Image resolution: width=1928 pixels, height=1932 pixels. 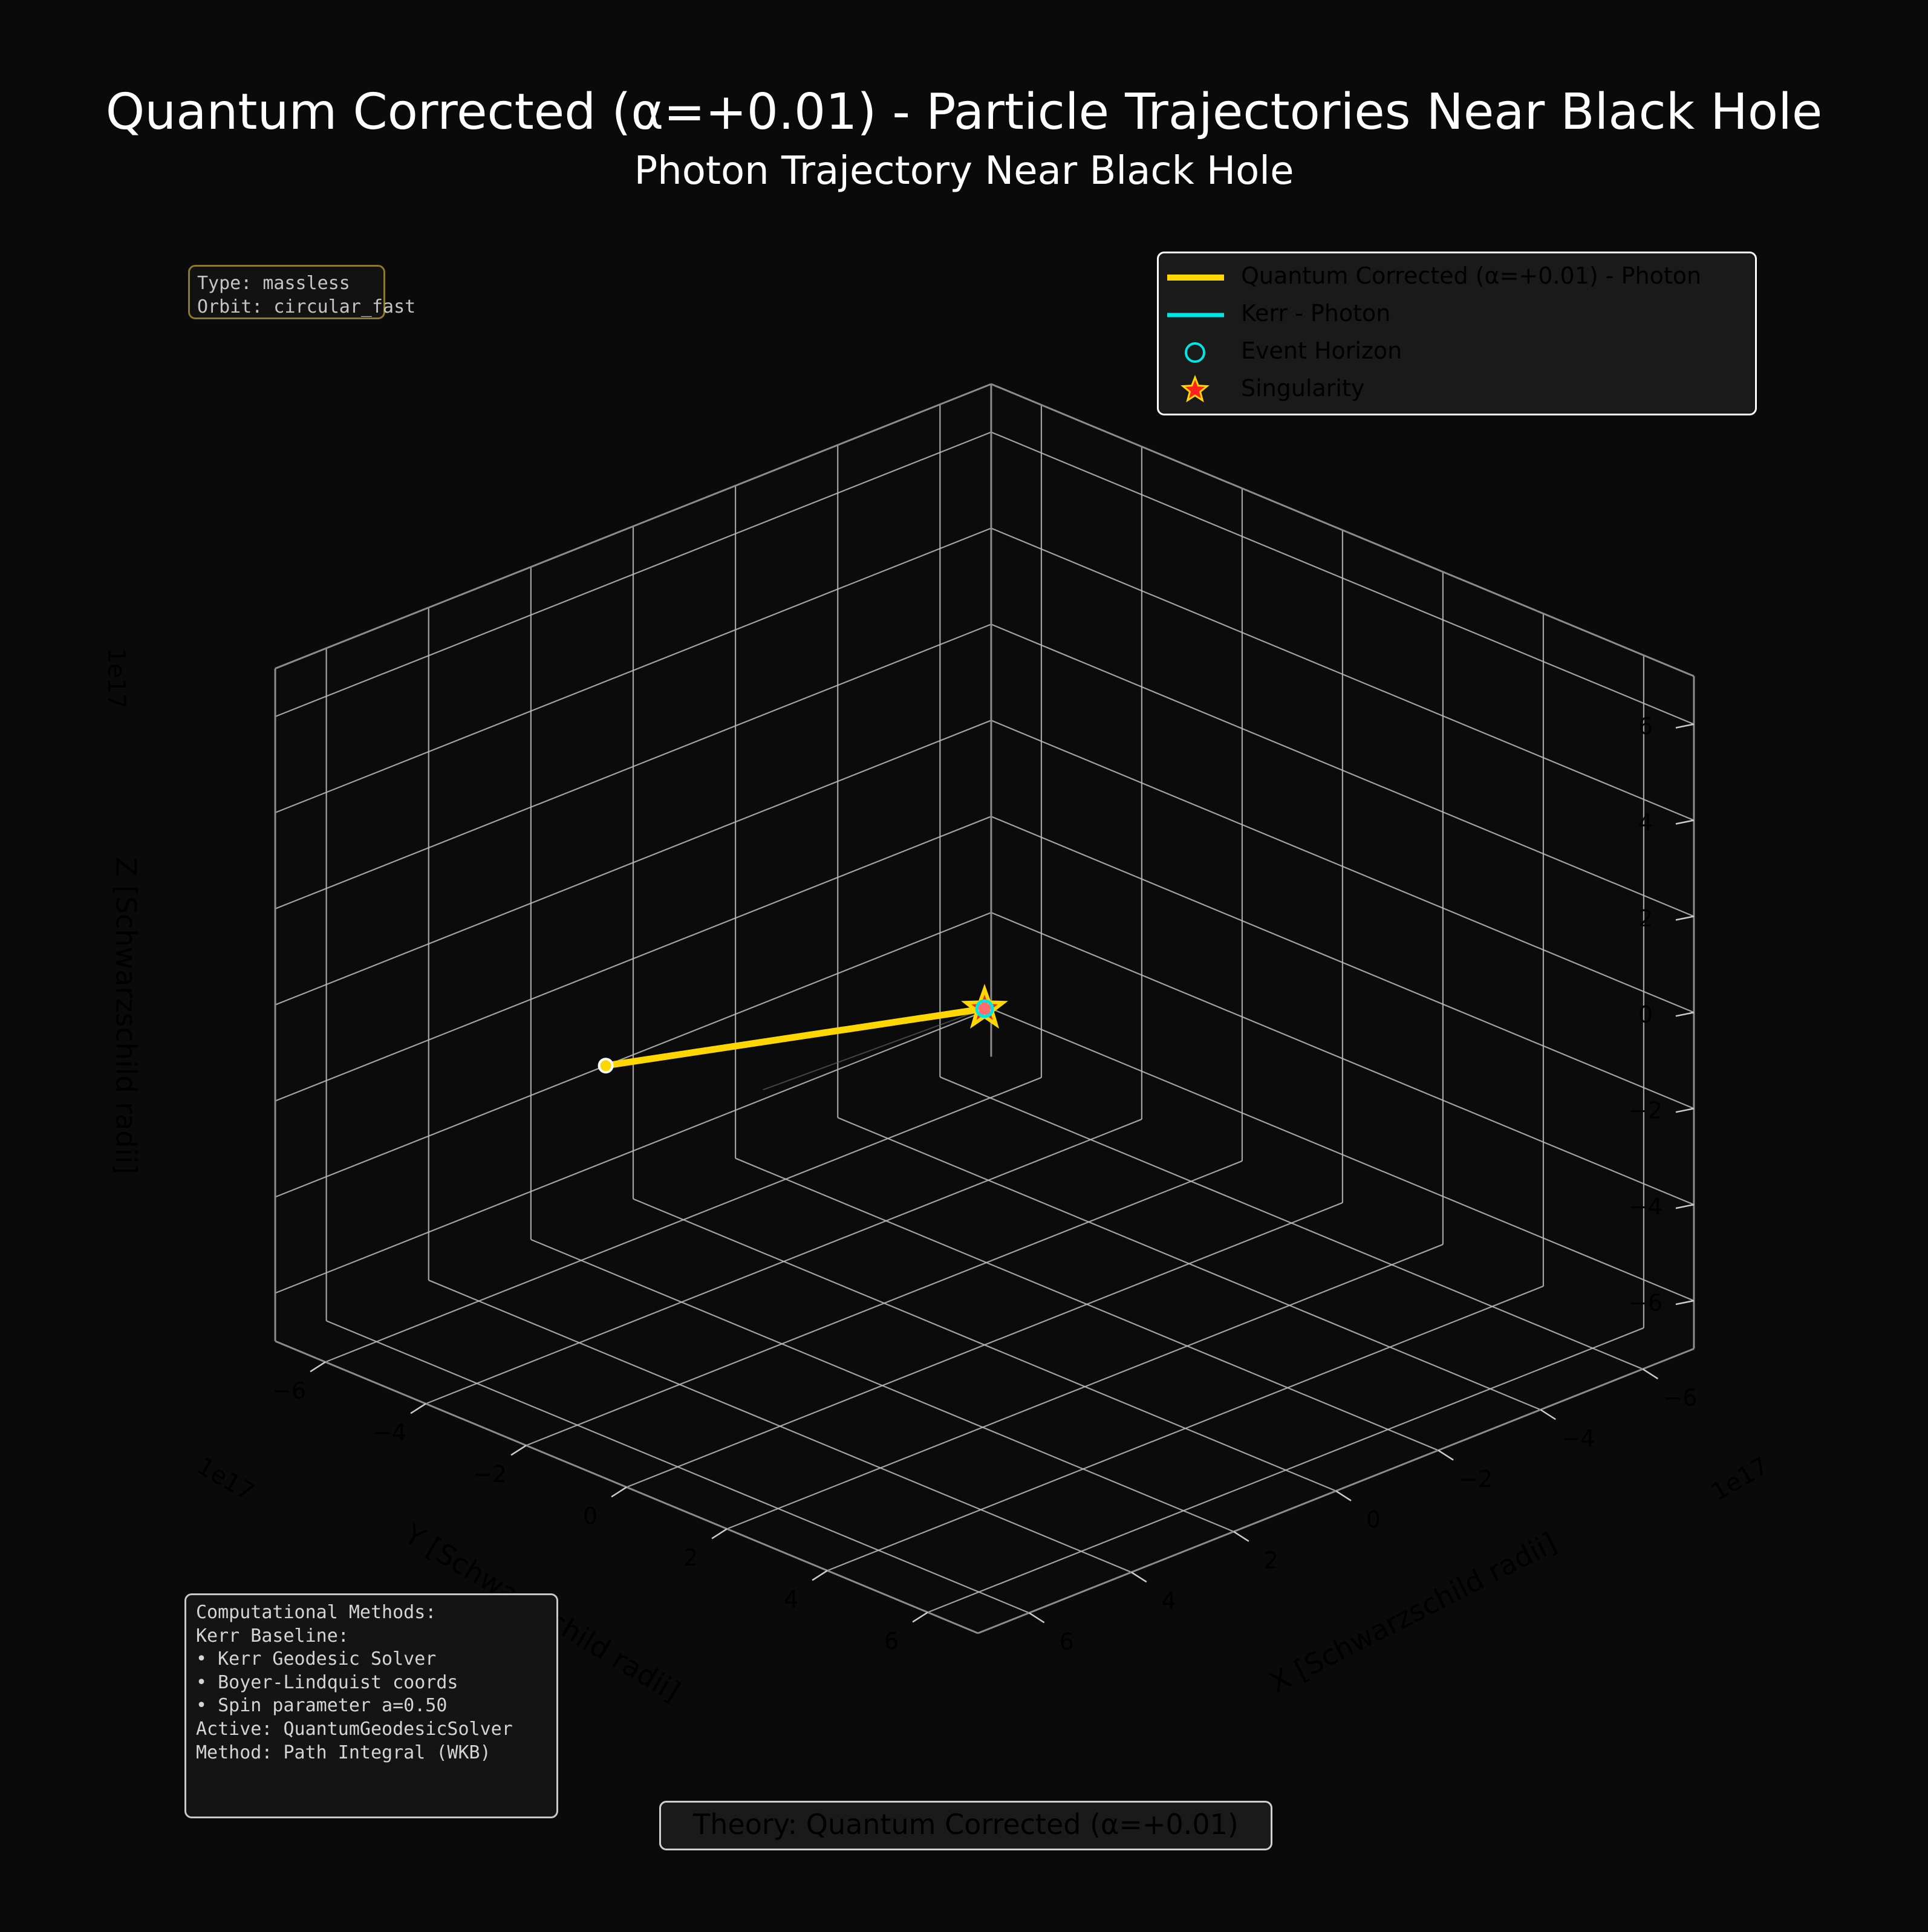 I want to click on legend-label-singularity: Singularity, so click(x=1303, y=388).